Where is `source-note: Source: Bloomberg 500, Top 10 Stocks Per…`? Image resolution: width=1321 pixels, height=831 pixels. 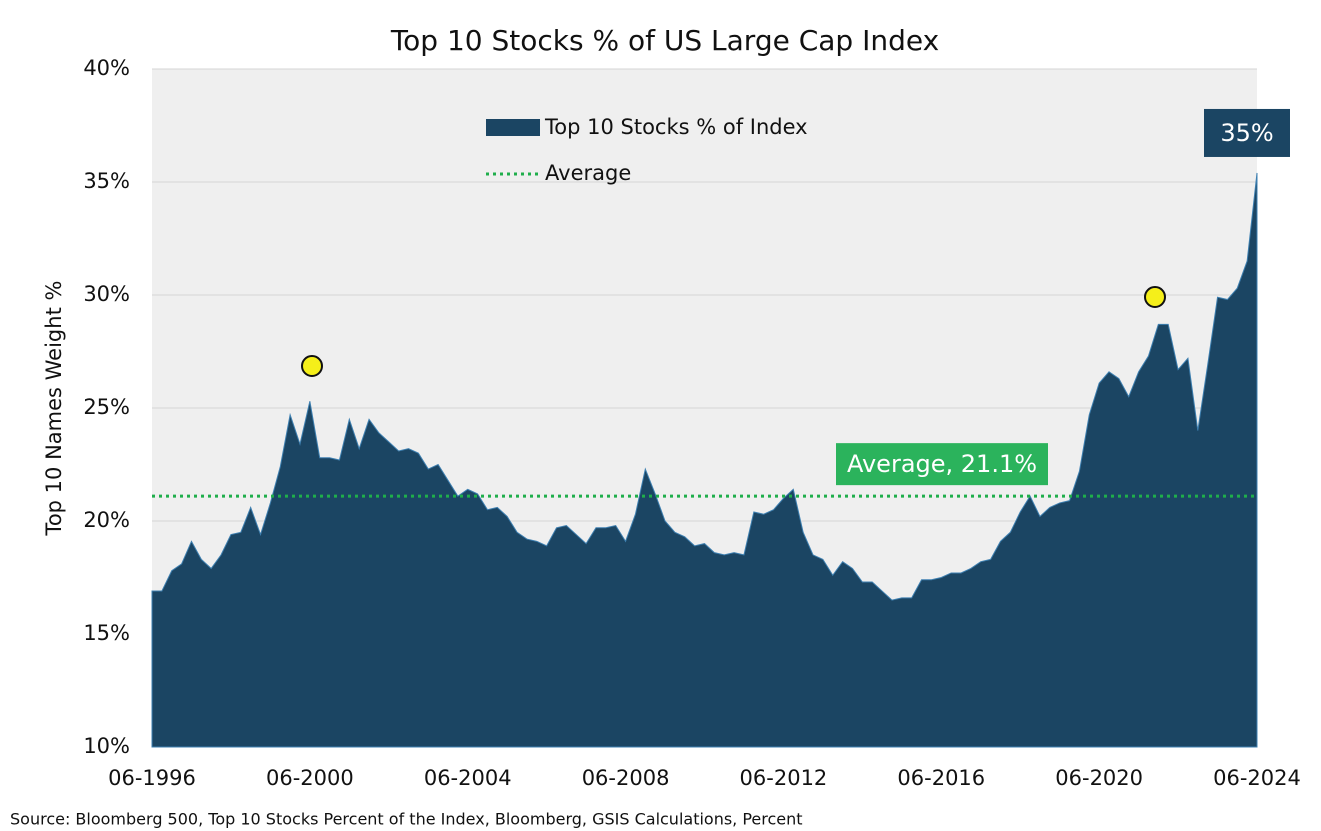 source-note: Source: Bloomberg 500, Top 10 Stocks Per… is located at coordinates (406, 819).